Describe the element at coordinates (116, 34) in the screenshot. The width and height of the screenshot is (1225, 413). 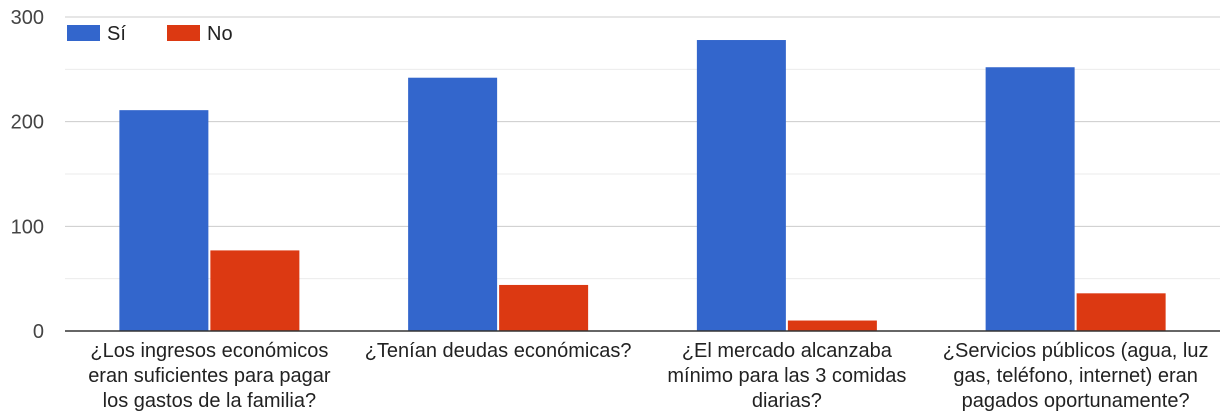
I see `legend-label: Sí` at that location.